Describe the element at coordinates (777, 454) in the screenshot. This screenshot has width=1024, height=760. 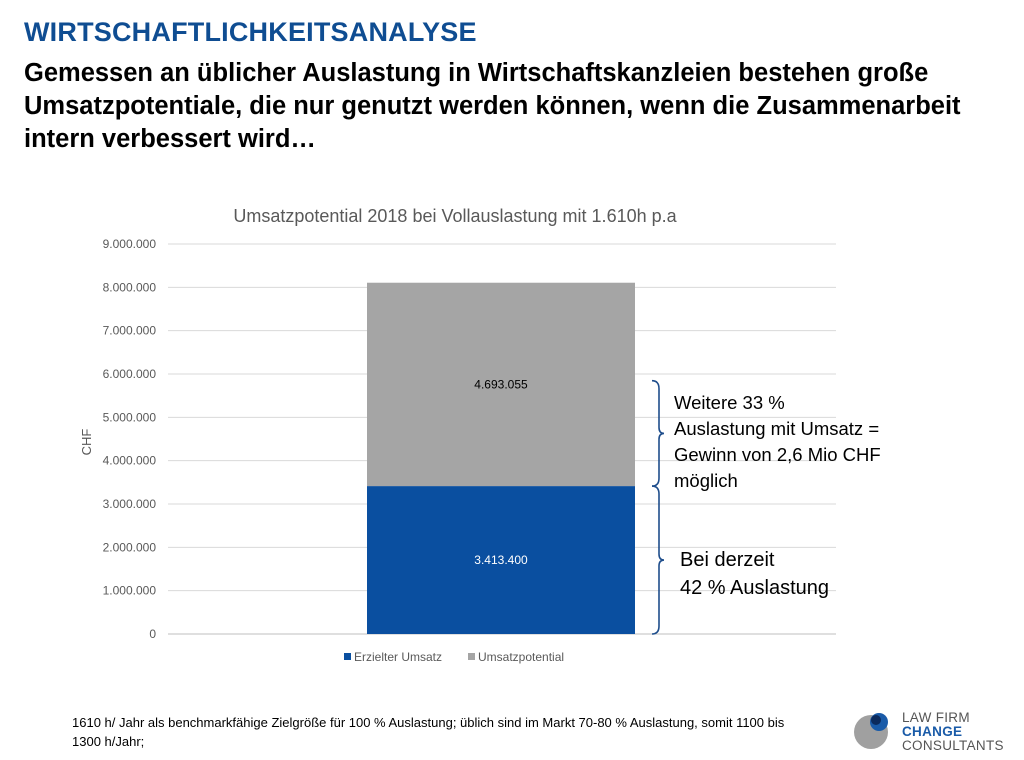
I see `callout-upper-line: Gewinn von 2,6 Mio CHF` at that location.